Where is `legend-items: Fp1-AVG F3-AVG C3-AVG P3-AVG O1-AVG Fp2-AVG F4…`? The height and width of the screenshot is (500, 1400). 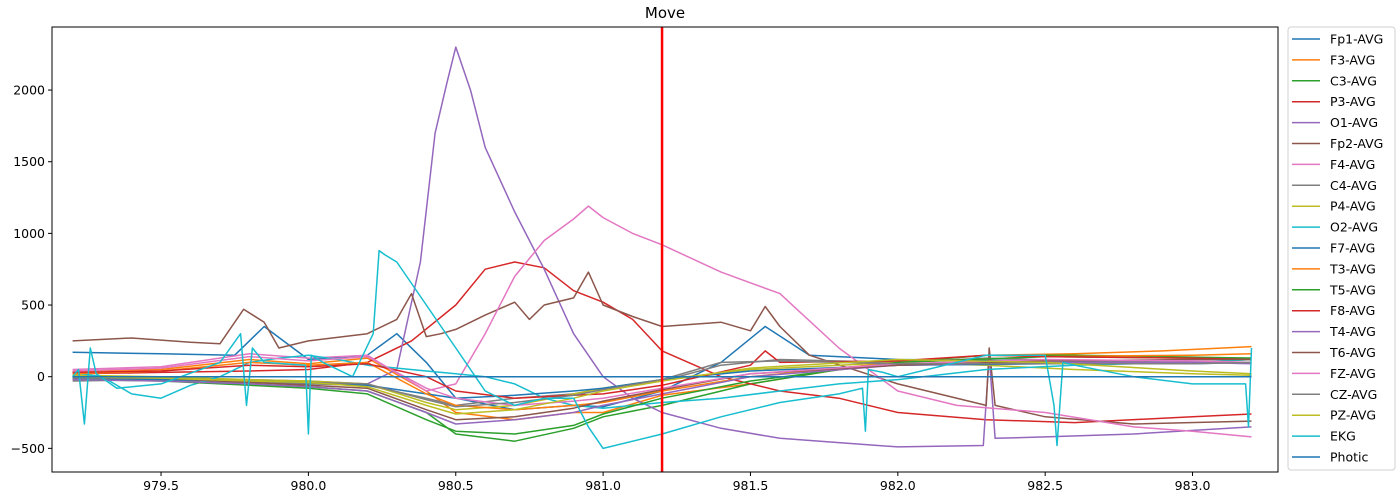 legend-items: Fp1-AVG F3-AVG C3-AVG P3-AVG O1-AVG Fp2-AVG F4… is located at coordinates (1337, 248).